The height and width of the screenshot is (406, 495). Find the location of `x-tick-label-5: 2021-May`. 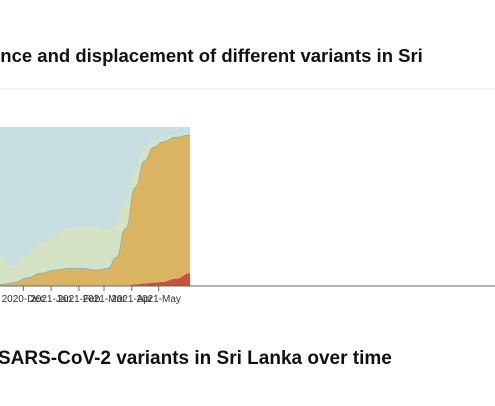

x-tick-label-5: 2021-May is located at coordinates (158, 299).